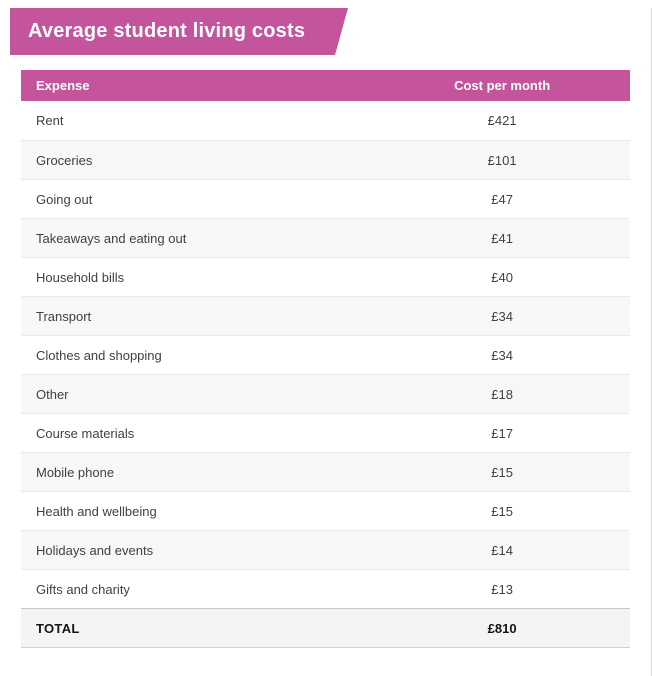 The image size is (652, 676). Describe the element at coordinates (325, 237) in the screenshot. I see `table-row: Takeaways and eating out £41` at that location.